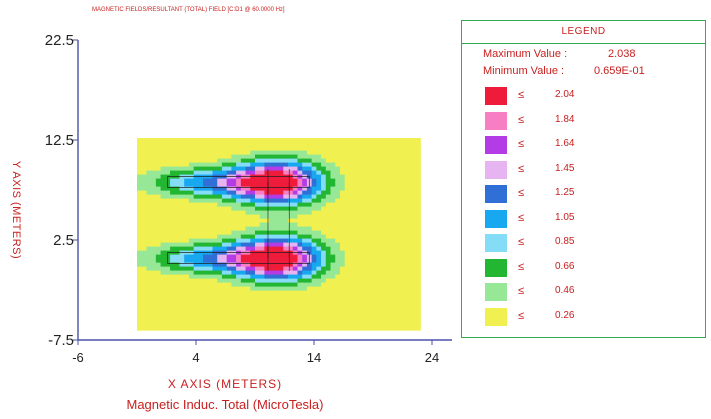  What do you see at coordinates (521, 193) in the screenshot?
I see `legend-le-symbol: ≤` at bounding box center [521, 193].